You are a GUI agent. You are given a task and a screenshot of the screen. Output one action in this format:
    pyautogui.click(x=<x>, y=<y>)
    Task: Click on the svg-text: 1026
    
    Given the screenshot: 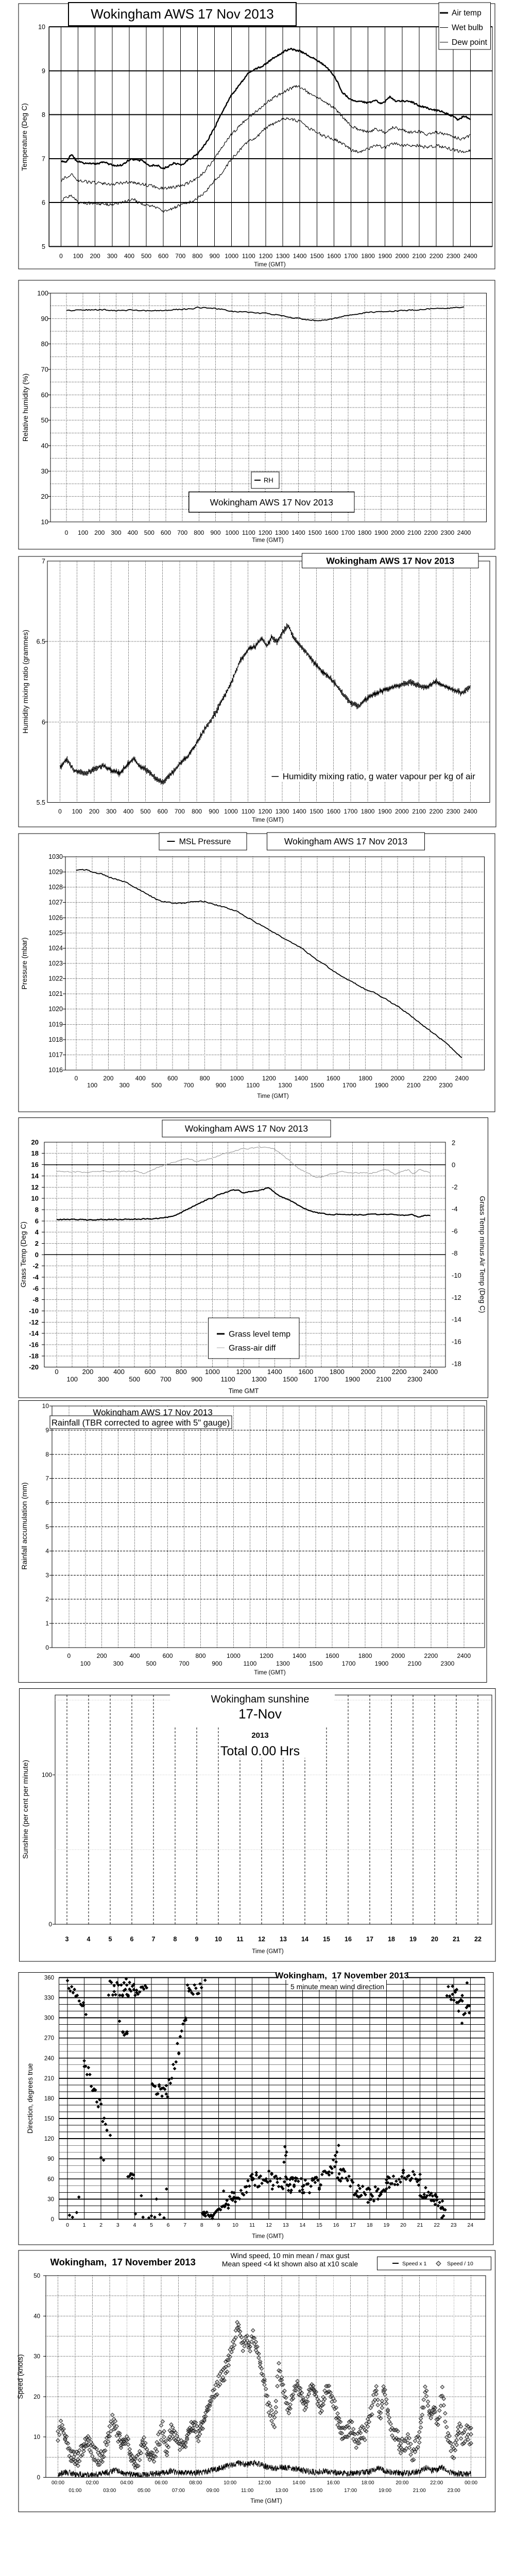 What is the action you would take?
    pyautogui.click(x=55, y=917)
    